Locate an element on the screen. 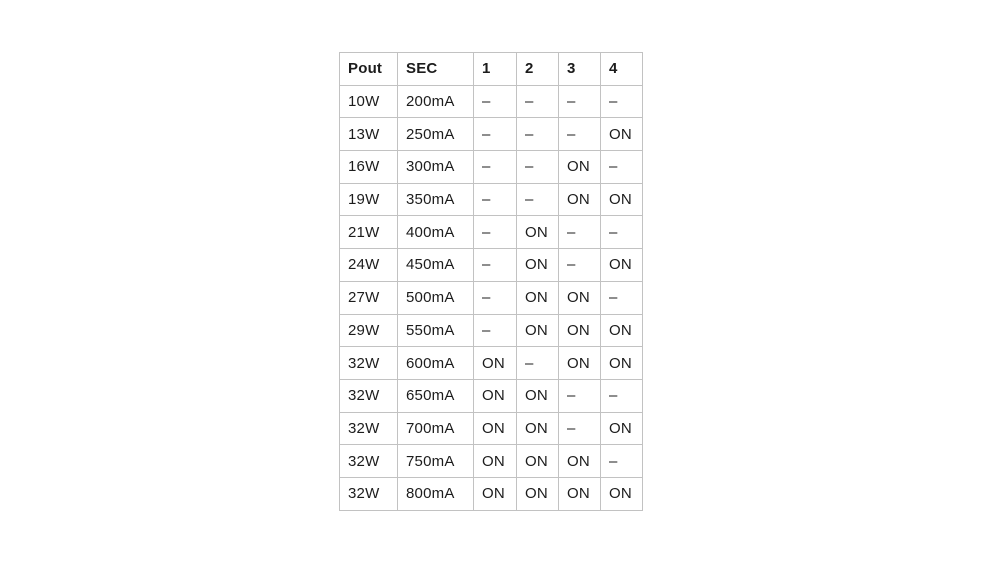 This screenshot has width=1000, height=565. cell-sec: 550mA is located at coordinates (435, 330).